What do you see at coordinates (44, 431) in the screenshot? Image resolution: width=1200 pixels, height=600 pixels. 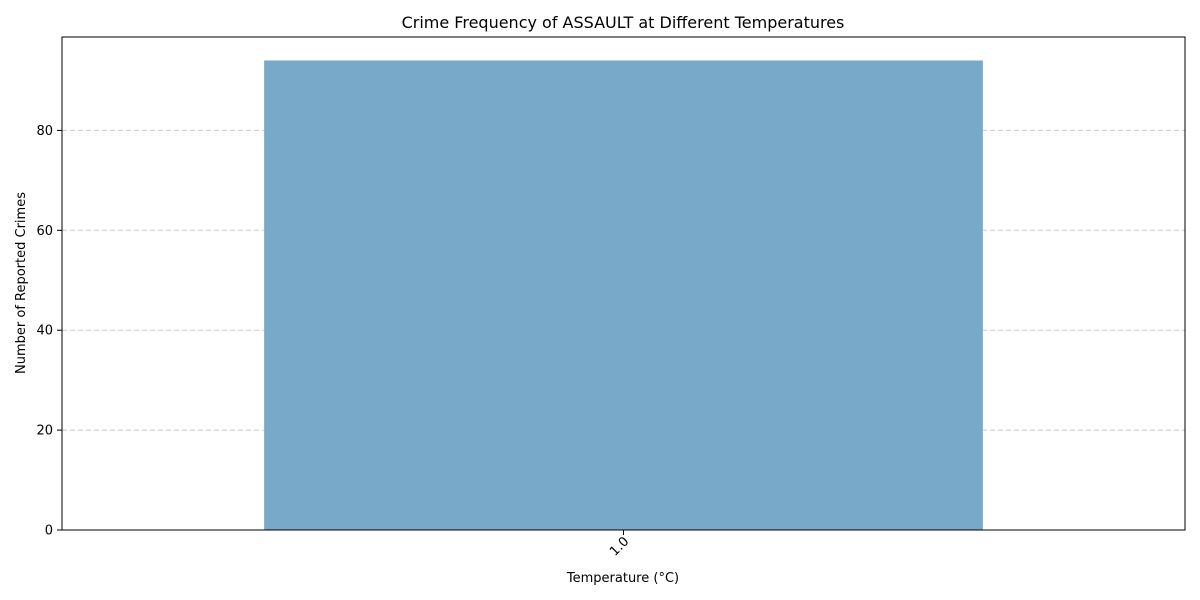 I see `y-tick-label: 20` at bounding box center [44, 431].